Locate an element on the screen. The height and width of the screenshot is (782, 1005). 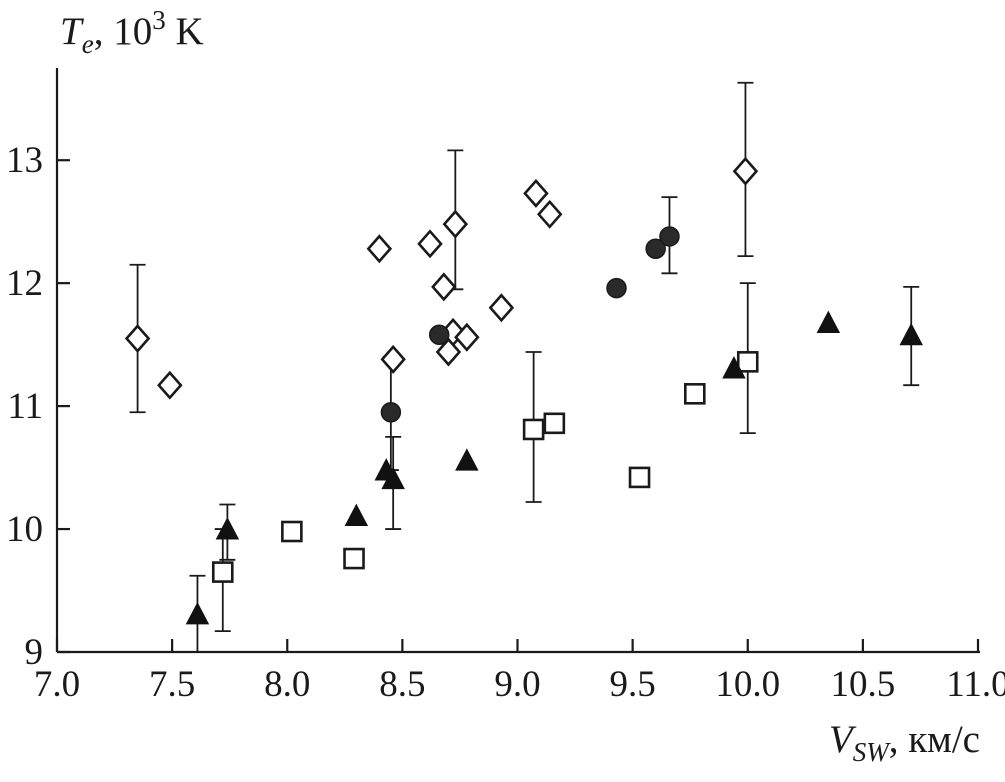
y-tick-label: 10 is located at coordinates (24, 529).